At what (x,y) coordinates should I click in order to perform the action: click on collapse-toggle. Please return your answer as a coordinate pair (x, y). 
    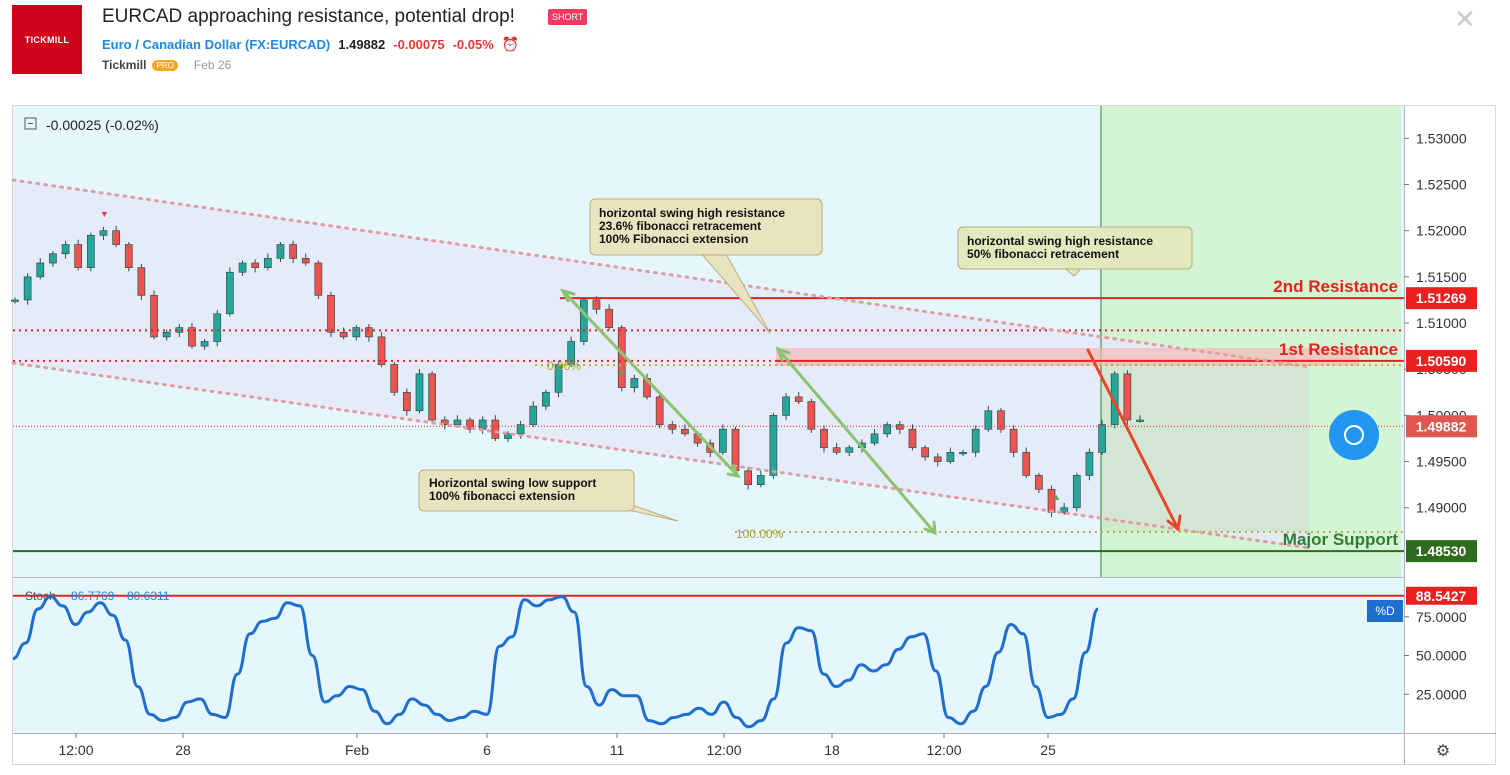
    Looking at the image, I should click on (30, 123).